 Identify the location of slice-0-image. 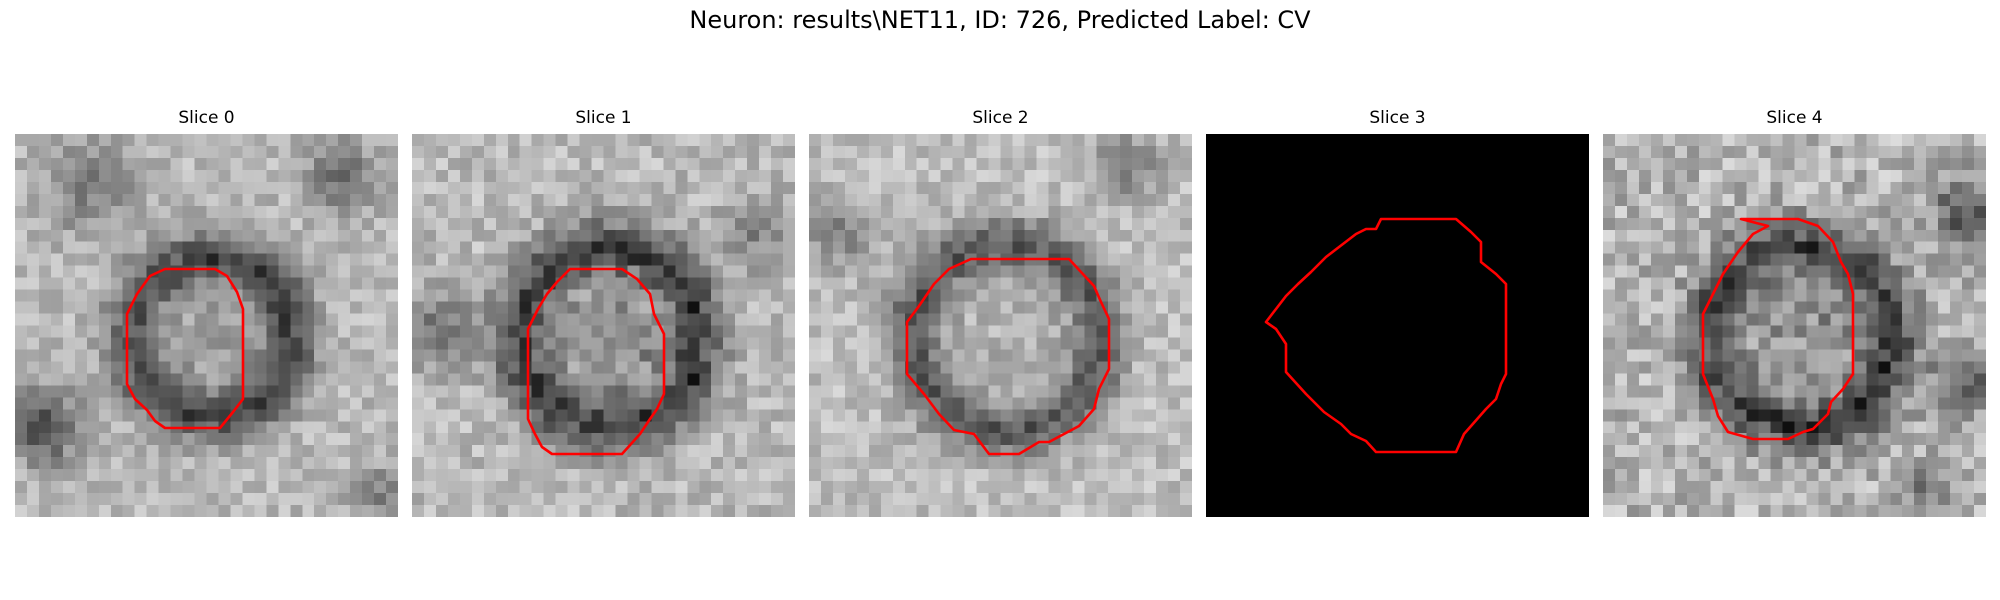
(206, 325).